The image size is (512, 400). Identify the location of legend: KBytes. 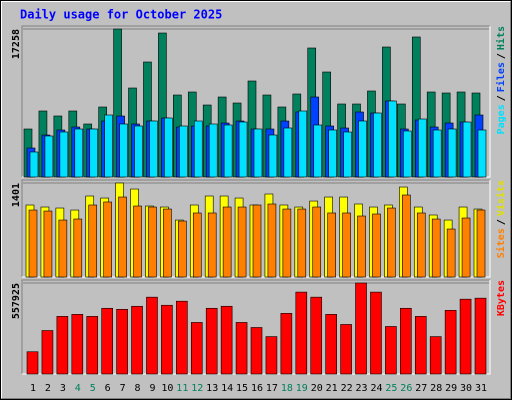
(501, 298).